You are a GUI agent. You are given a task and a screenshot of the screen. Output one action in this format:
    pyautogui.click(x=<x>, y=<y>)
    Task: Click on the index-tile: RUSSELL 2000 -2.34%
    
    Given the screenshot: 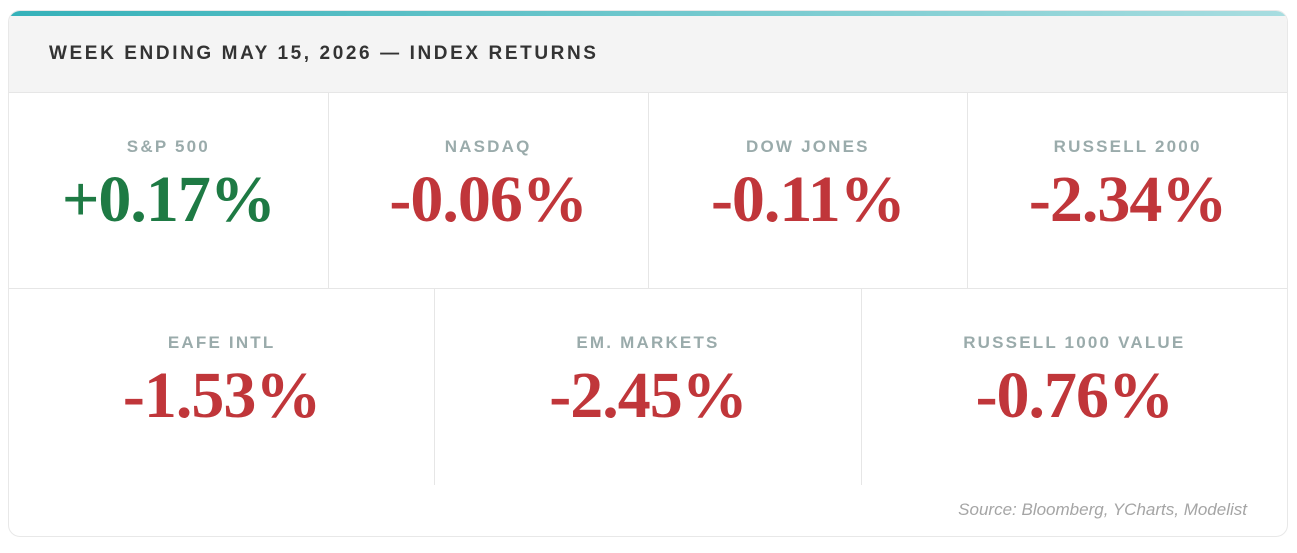 What is the action you would take?
    pyautogui.click(x=1127, y=190)
    